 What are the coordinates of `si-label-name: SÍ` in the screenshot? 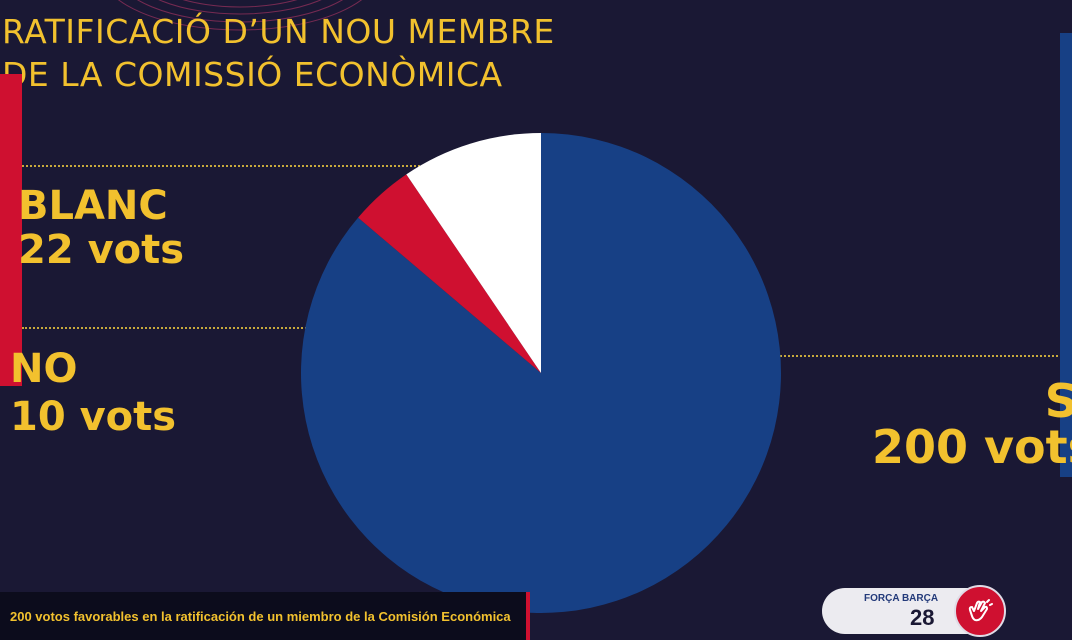 It's located at (1058, 401).